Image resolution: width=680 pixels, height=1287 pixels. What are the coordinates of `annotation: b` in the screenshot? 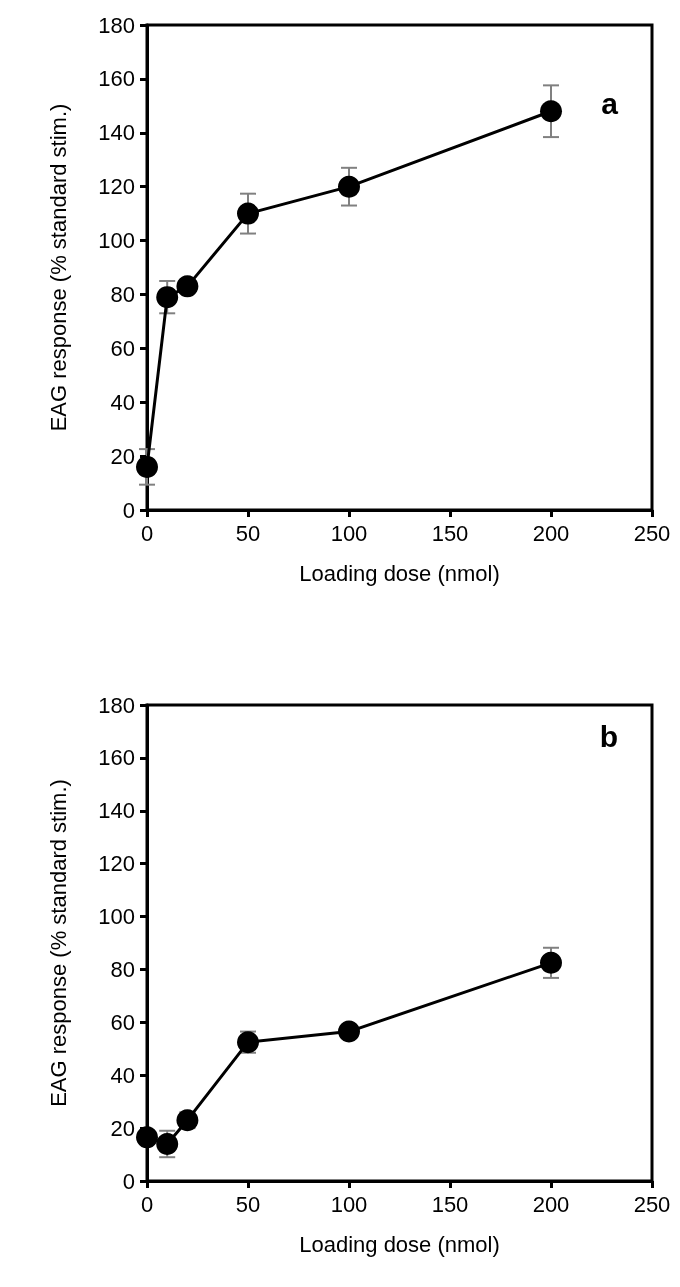 It's located at (608, 736).